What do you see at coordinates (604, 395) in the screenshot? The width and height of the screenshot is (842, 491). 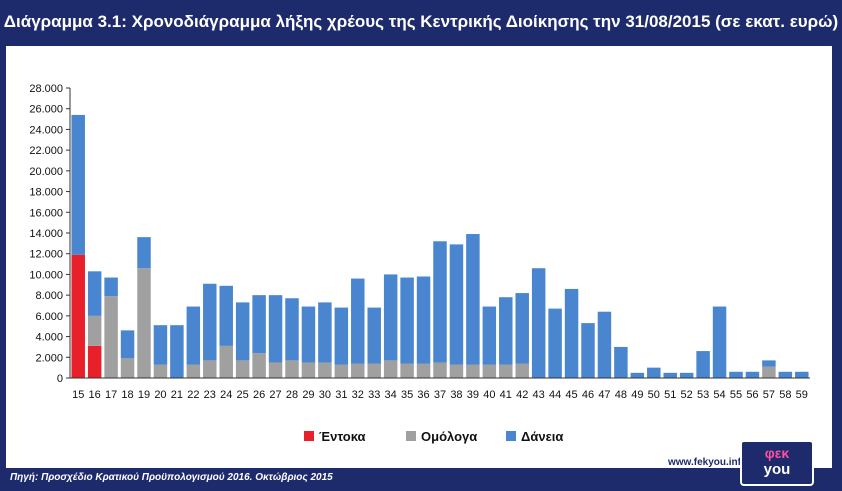 I see `x-tick-label: 47` at bounding box center [604, 395].